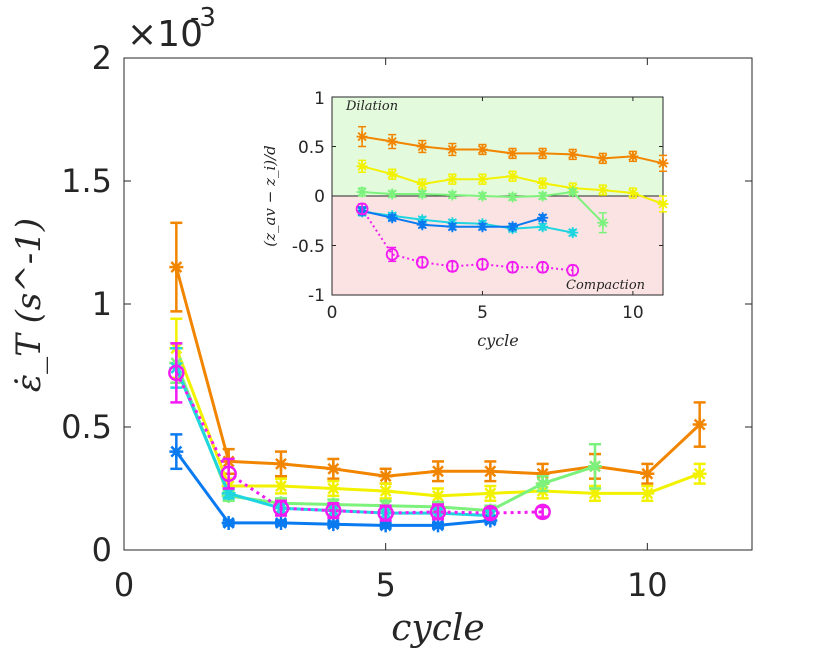  Describe the element at coordinates (332, 313) in the screenshot. I see `inset-x-tick-label: 0` at that location.